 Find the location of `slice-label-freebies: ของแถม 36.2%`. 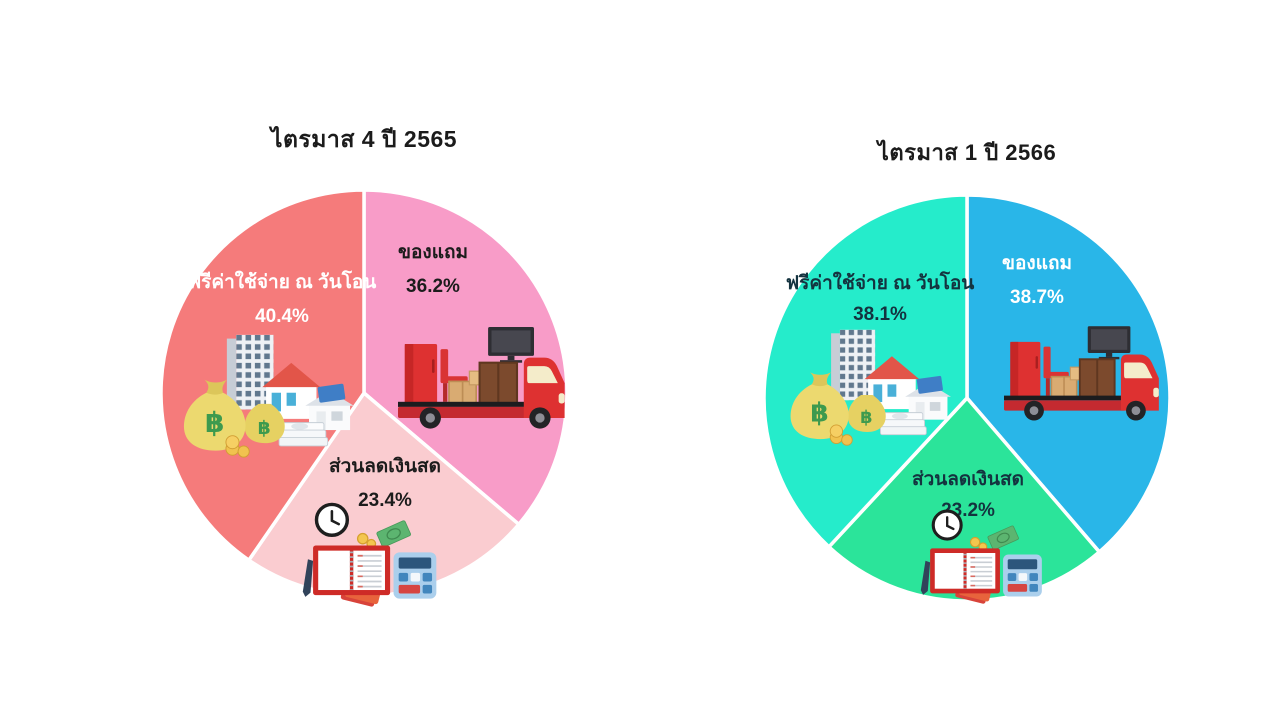

slice-label-freebies: ของแถม 36.2% is located at coordinates (433, 269).